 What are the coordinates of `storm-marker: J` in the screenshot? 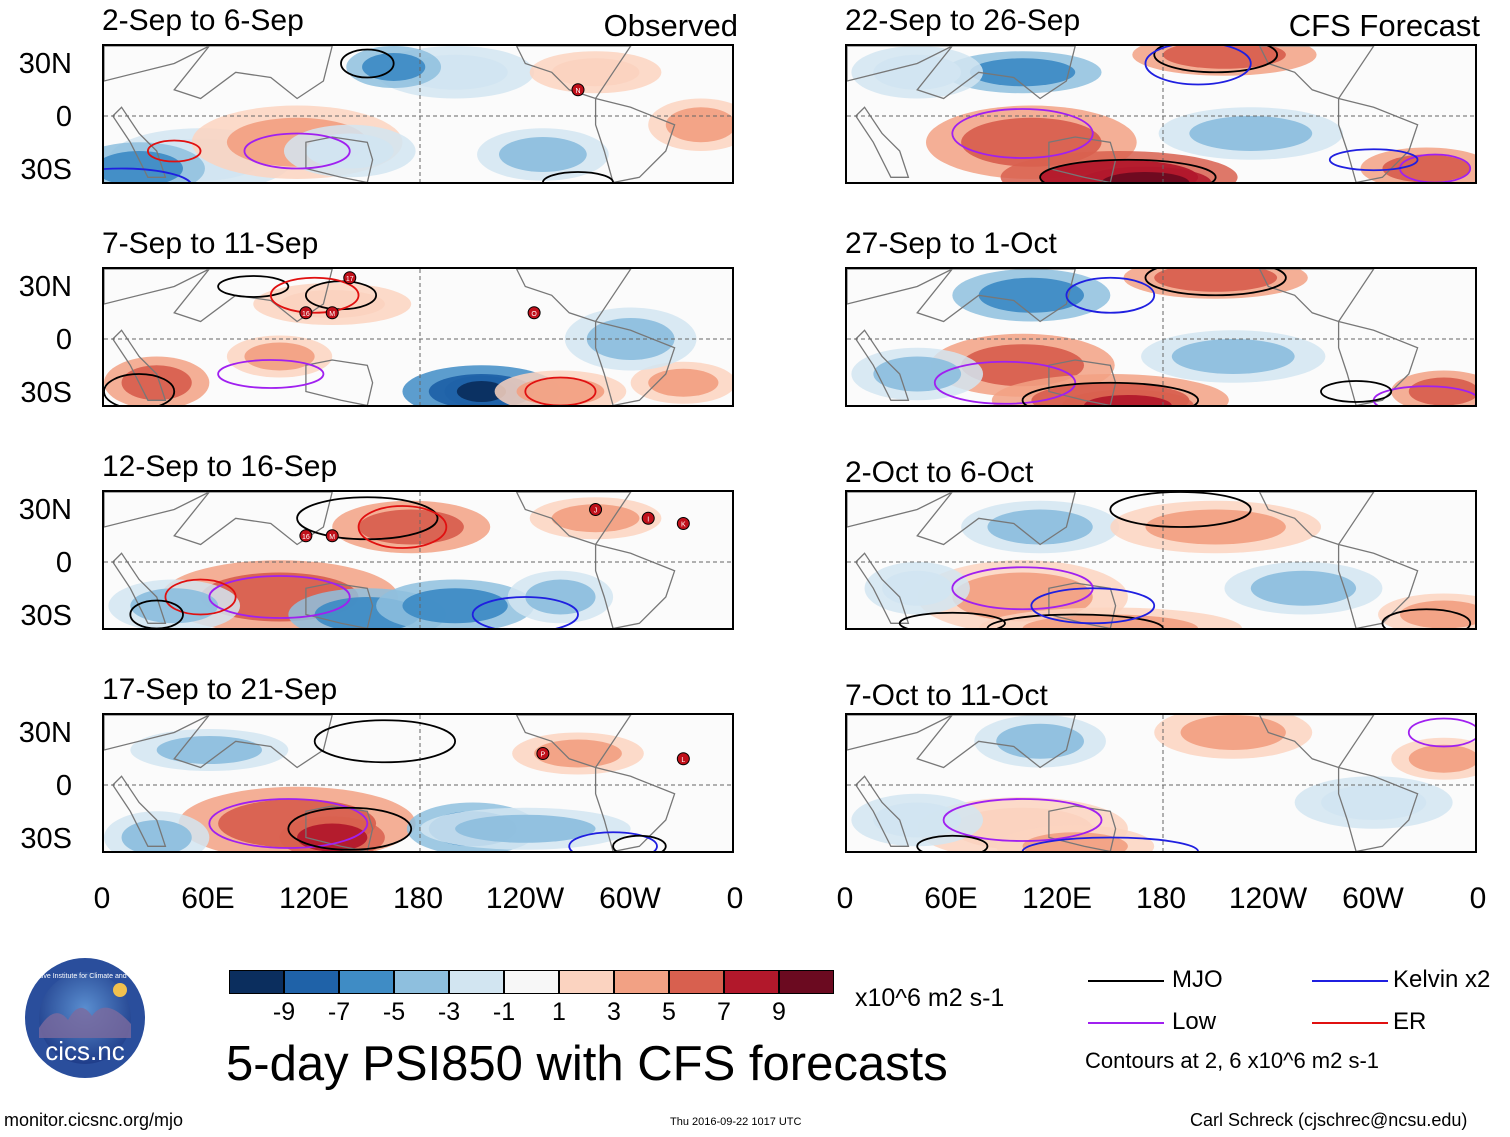 It's located at (596, 509).